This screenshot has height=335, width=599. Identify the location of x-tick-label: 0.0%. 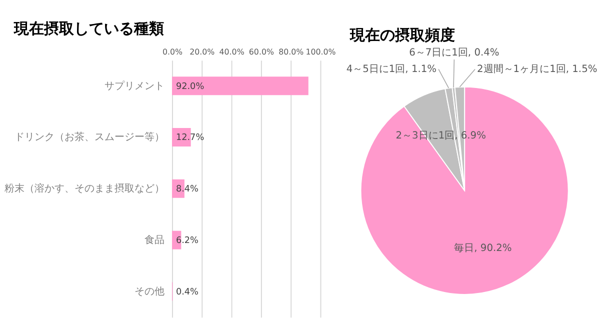
(173, 52).